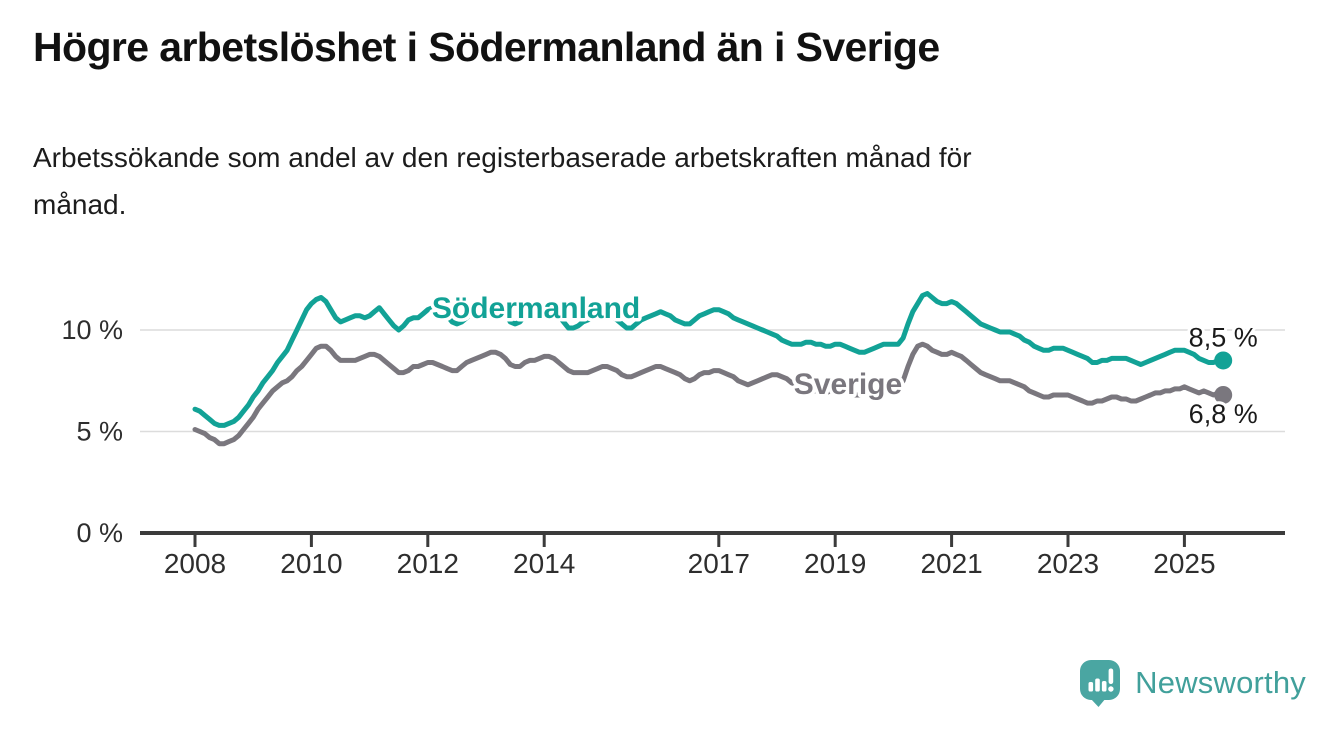 Image resolution: width=1340 pixels, height=734 pixels. I want to click on end-dot-södermanland, so click(1223, 360).